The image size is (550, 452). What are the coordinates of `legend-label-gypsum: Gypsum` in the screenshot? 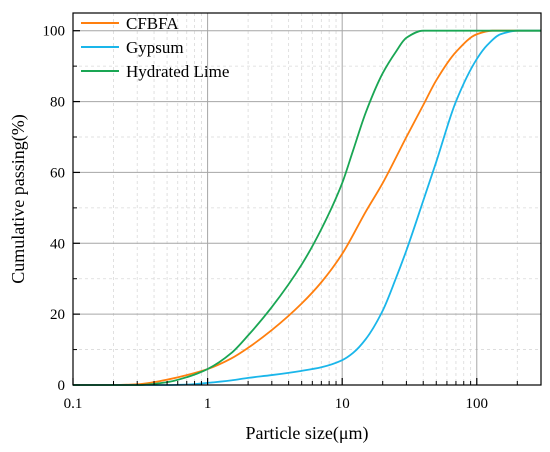 It's located at (155, 47).